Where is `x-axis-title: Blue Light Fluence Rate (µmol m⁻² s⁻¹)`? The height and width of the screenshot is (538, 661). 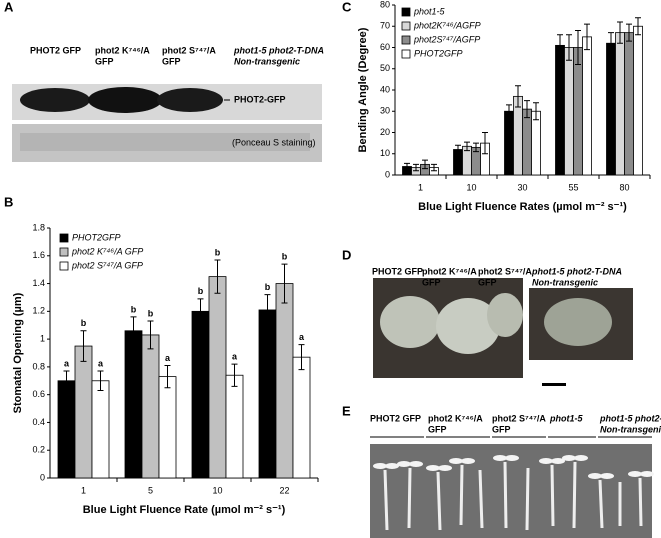 x-axis-title: Blue Light Fluence Rate (µmol m⁻² s⁻¹) is located at coordinates (184, 510).